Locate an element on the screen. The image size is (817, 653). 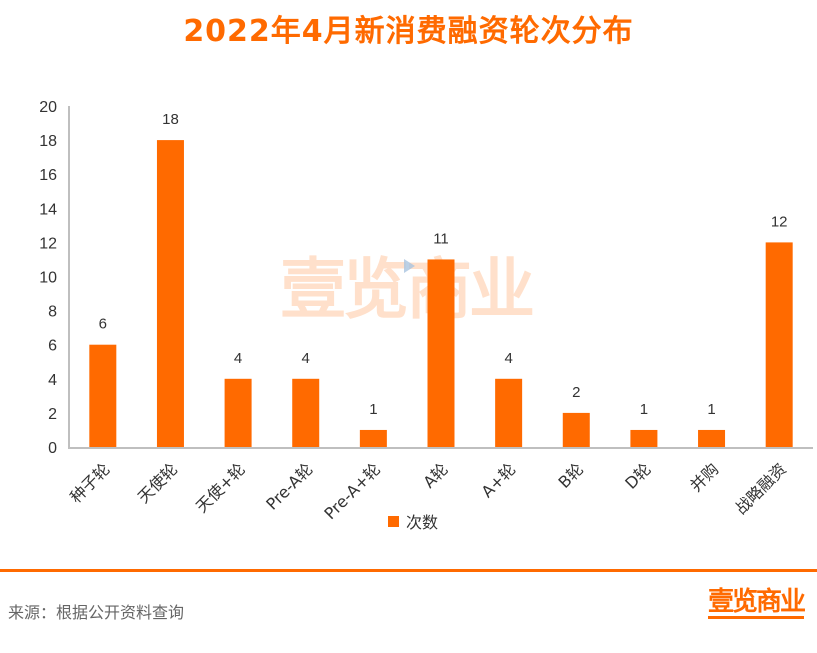
data-label: 12 is located at coordinates (779, 221).